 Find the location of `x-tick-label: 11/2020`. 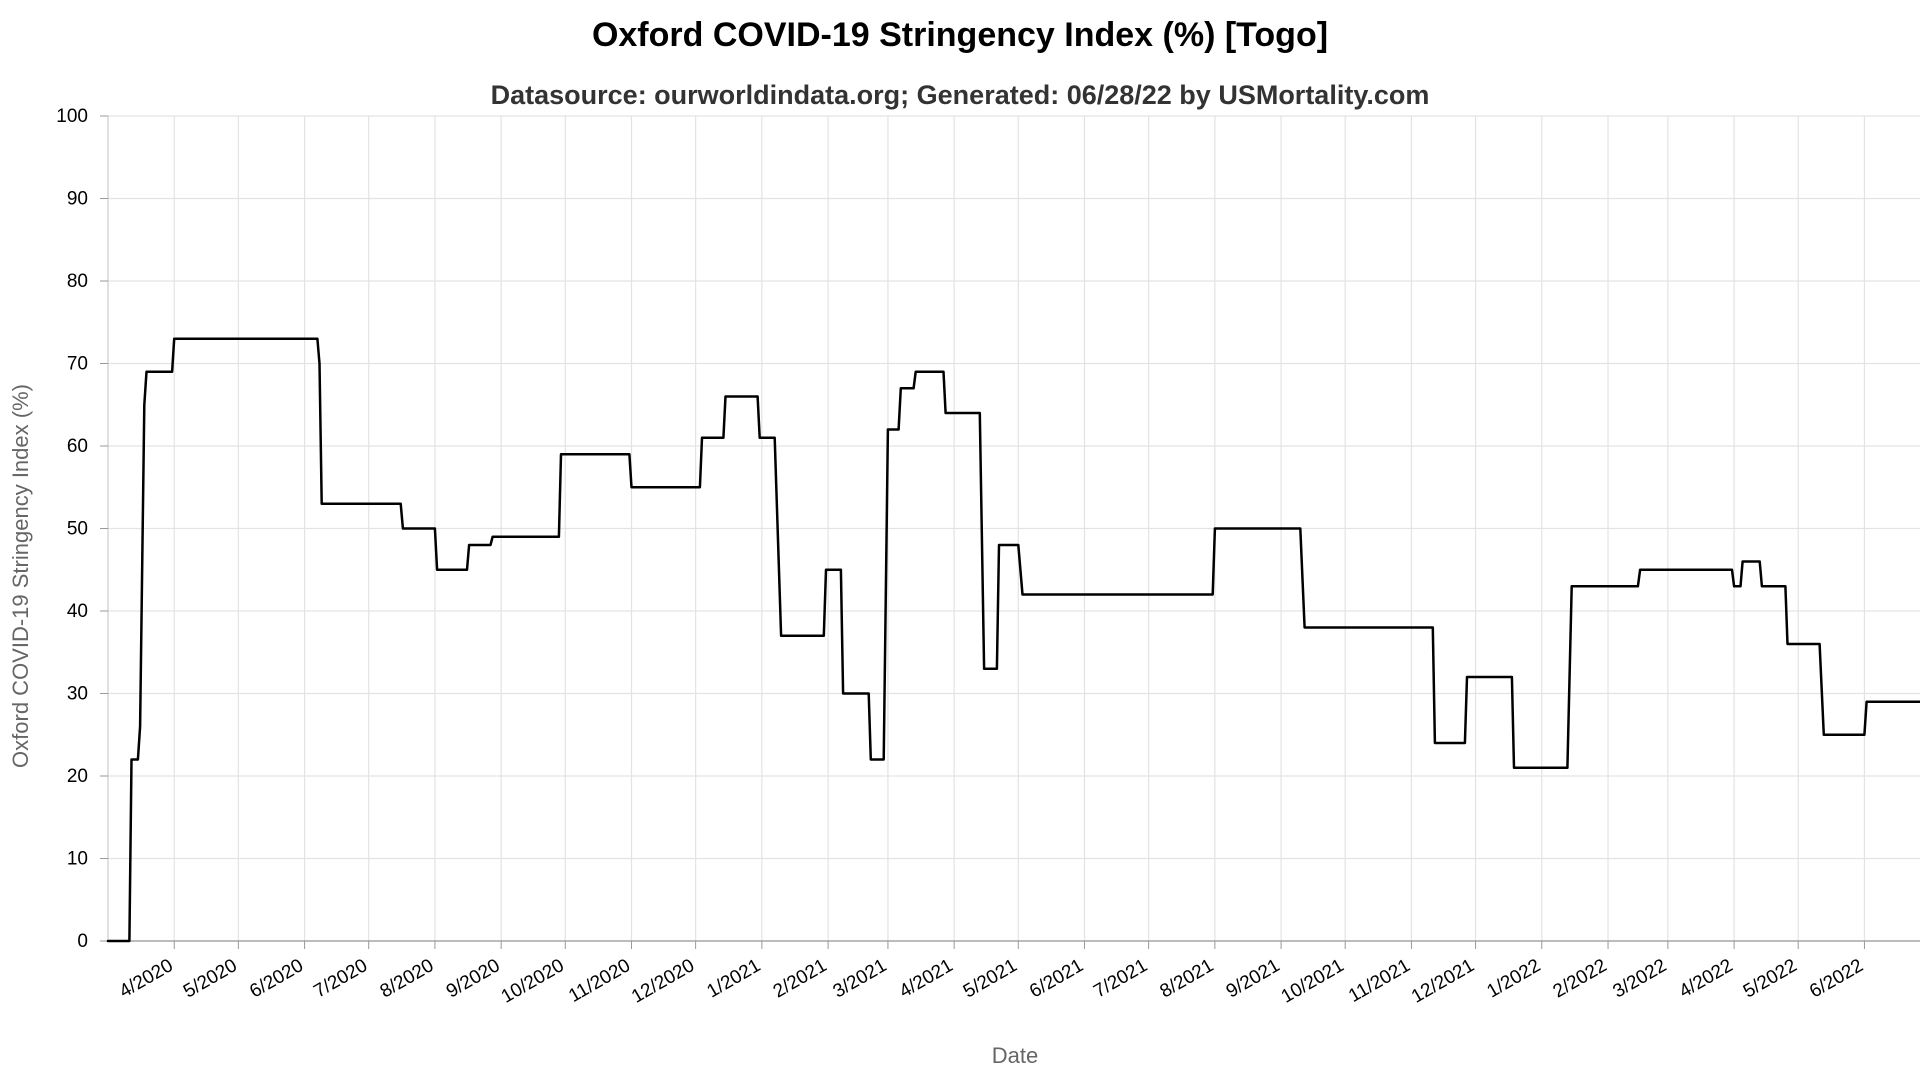

x-tick-label: 11/2020 is located at coordinates (599, 981).